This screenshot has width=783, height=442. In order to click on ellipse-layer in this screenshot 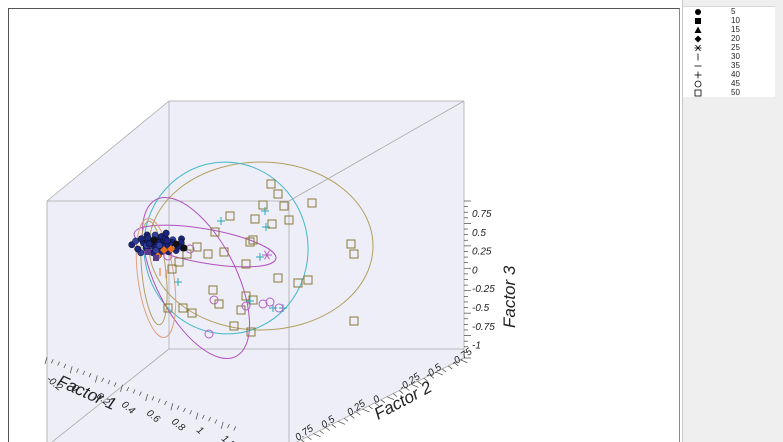, I will do `click(253, 260)`.